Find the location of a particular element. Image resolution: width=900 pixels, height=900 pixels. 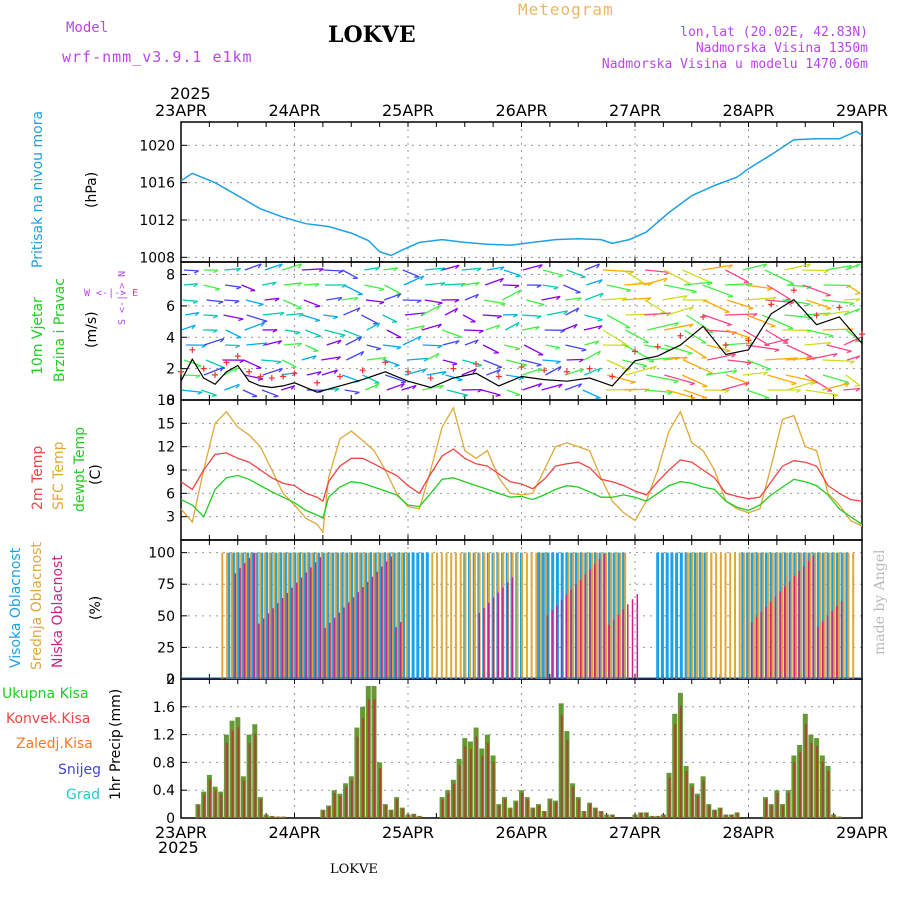

lonlat-label: lon,lat (20.02E, 42.83N) is located at coordinates (774, 32).